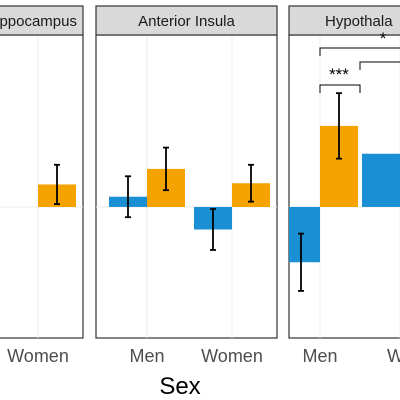 The image size is (400, 400). Describe the element at coordinates (359, 21) in the screenshot. I see `facet-label: Hypothala` at that location.